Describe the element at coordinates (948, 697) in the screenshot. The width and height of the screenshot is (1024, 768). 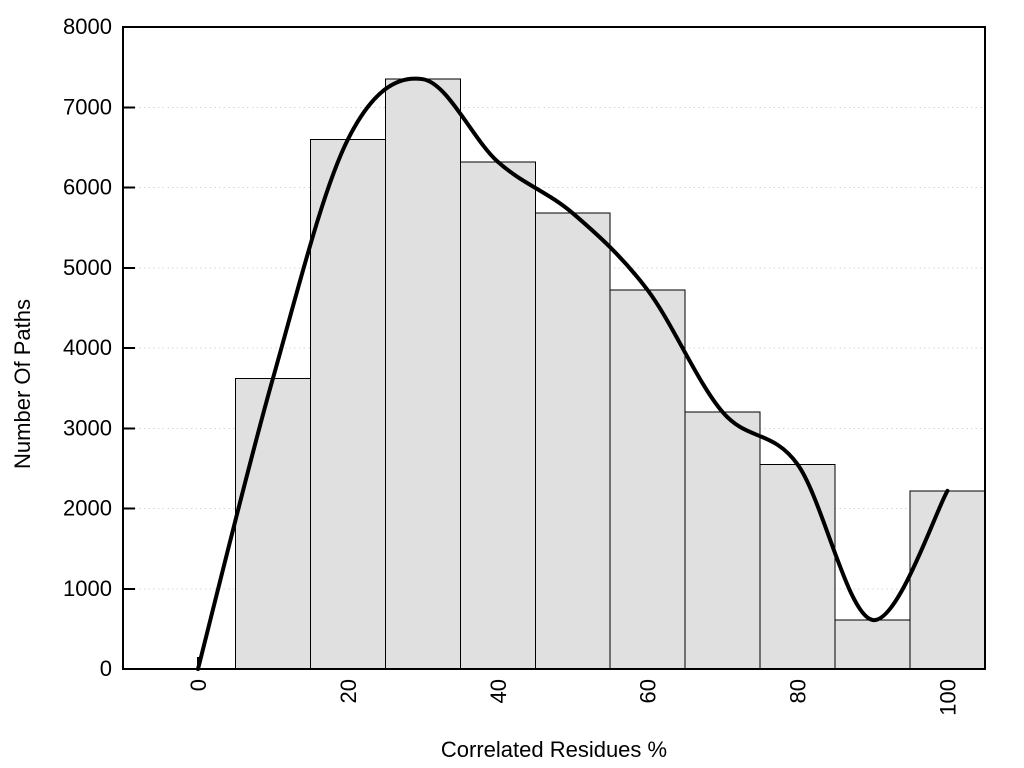
I see `x-tick-label: 100` at that location.